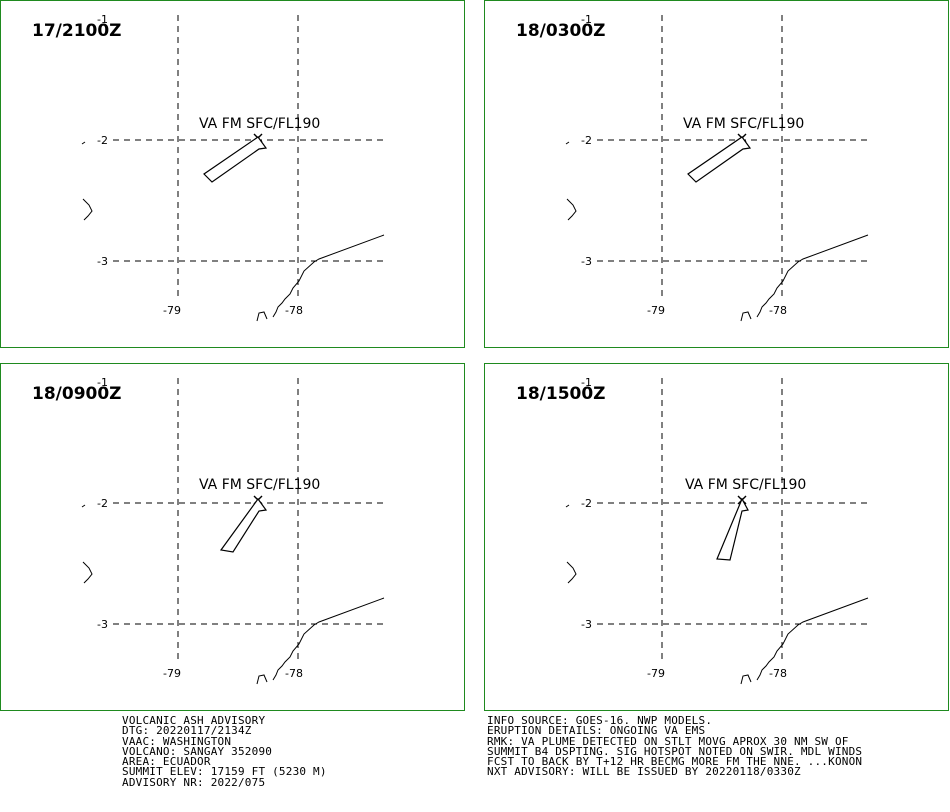 This screenshot has height=812, width=950. What do you see at coordinates (77, 394) in the screenshot?
I see `panel-time: 18/0900Z` at bounding box center [77, 394].